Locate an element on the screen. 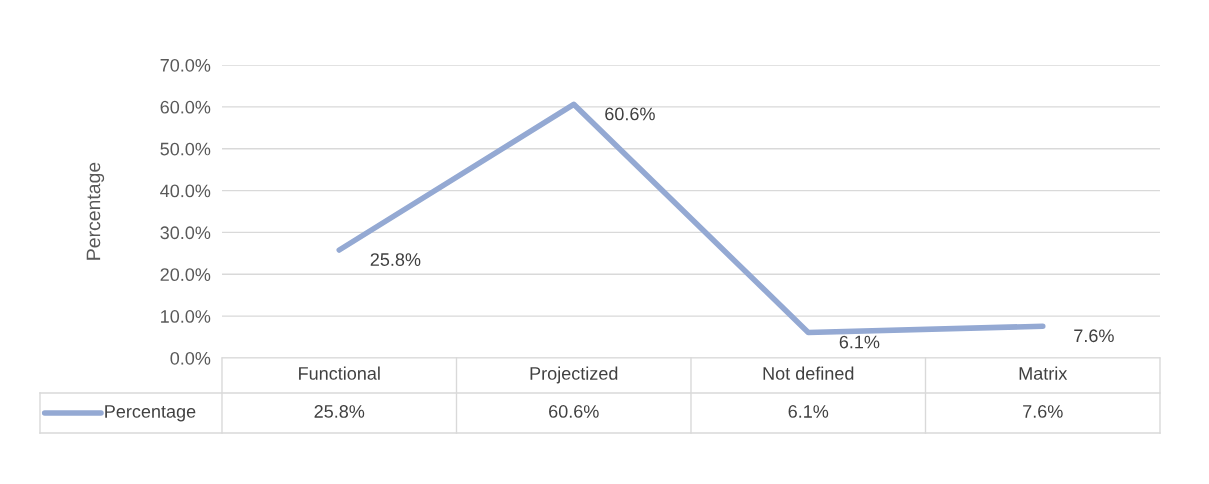 The height and width of the screenshot is (484, 1209). x-tick-label: Matrix is located at coordinates (1043, 373).